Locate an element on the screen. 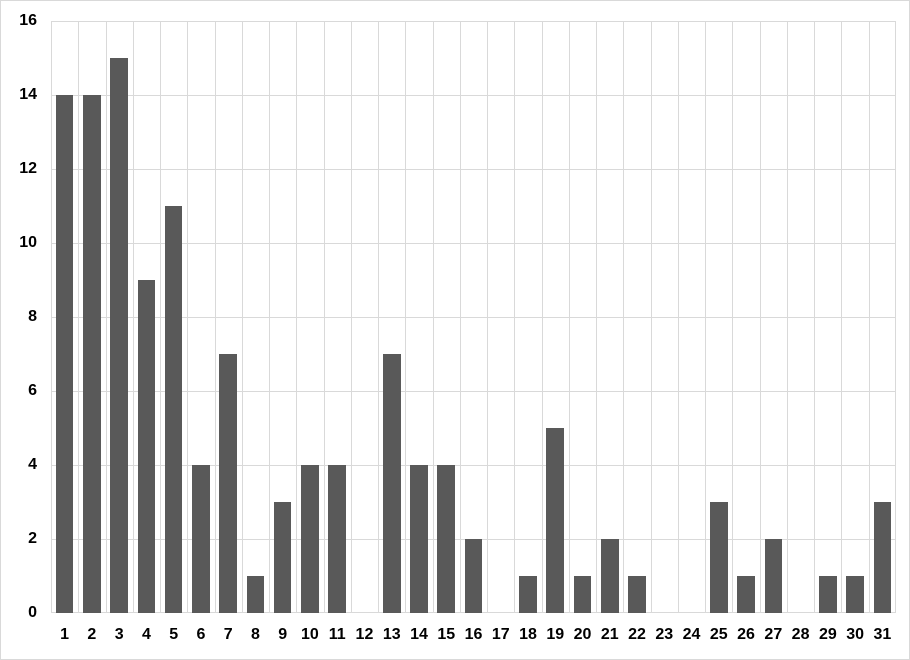  x-tick-label: 31 is located at coordinates (882, 634).